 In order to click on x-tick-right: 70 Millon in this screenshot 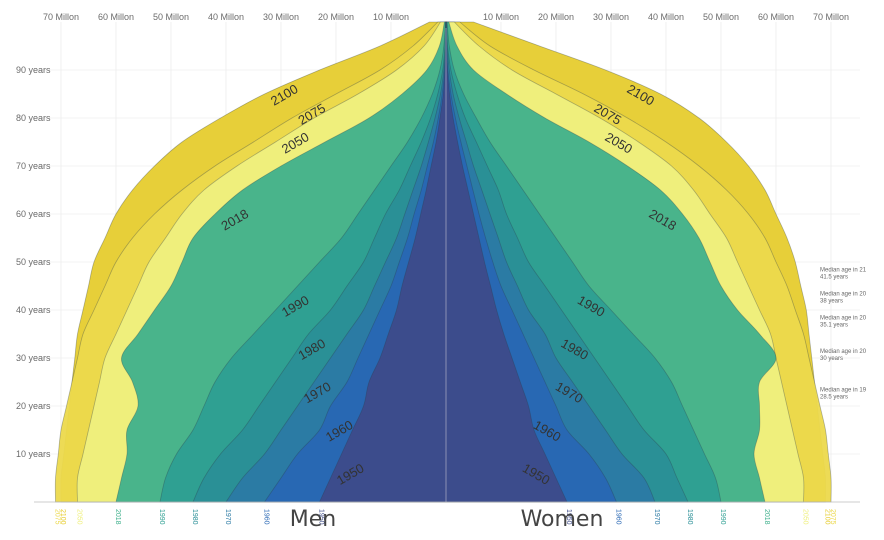, I will do `click(831, 17)`.